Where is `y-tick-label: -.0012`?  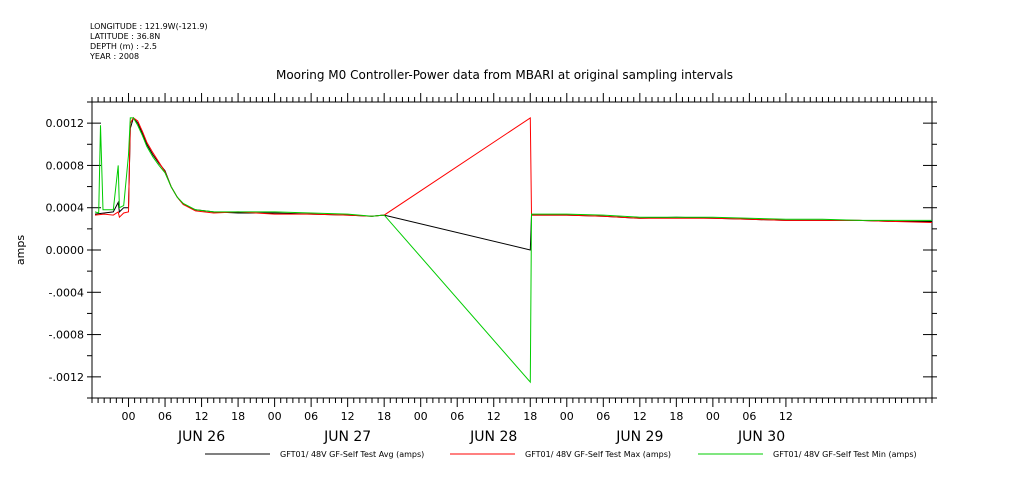
y-tick-label: -.0012 is located at coordinates (66, 377).